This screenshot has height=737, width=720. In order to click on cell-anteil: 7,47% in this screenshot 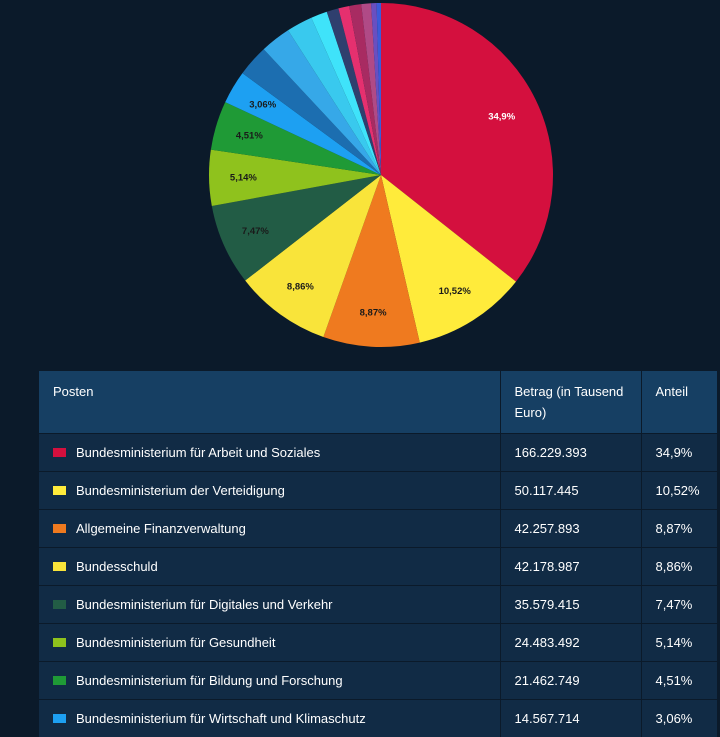, I will do `click(679, 605)`.